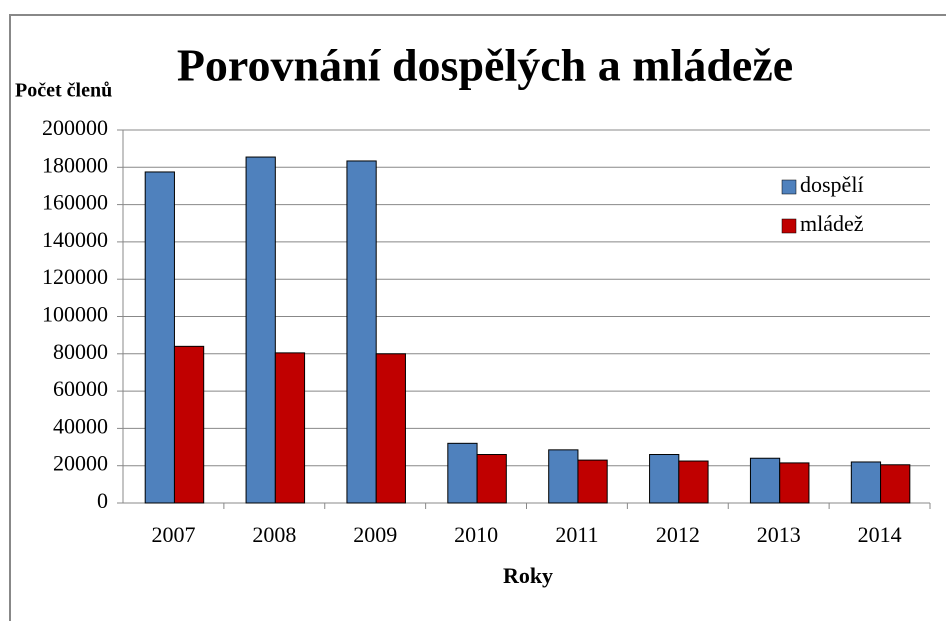  I want to click on x-tick-label: 2012, so click(678, 534).